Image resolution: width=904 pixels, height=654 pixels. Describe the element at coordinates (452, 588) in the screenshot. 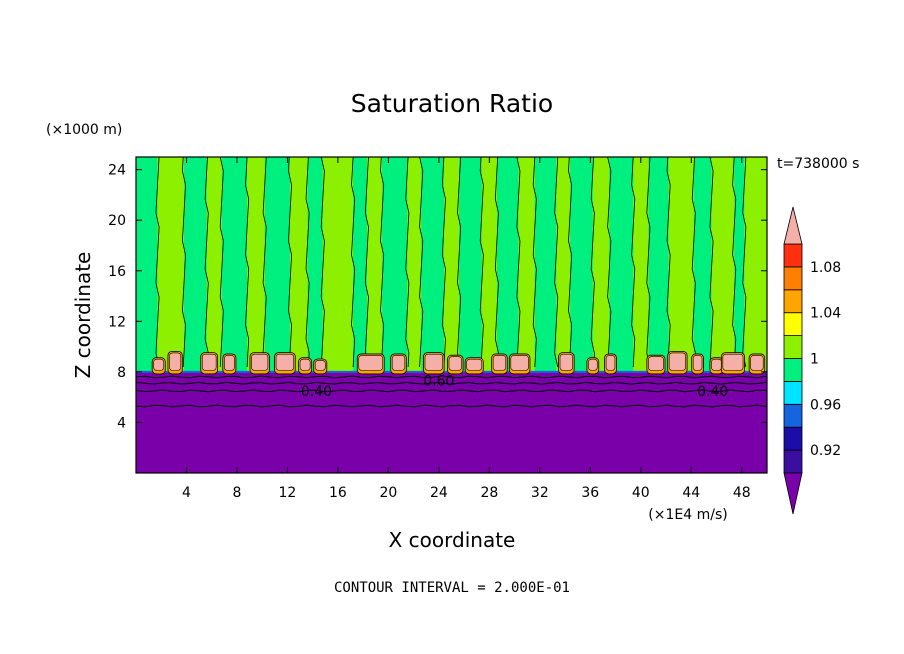

I see `contour-interval-footer: CONTOUR INTERVAL = 2.000E-01` at that location.